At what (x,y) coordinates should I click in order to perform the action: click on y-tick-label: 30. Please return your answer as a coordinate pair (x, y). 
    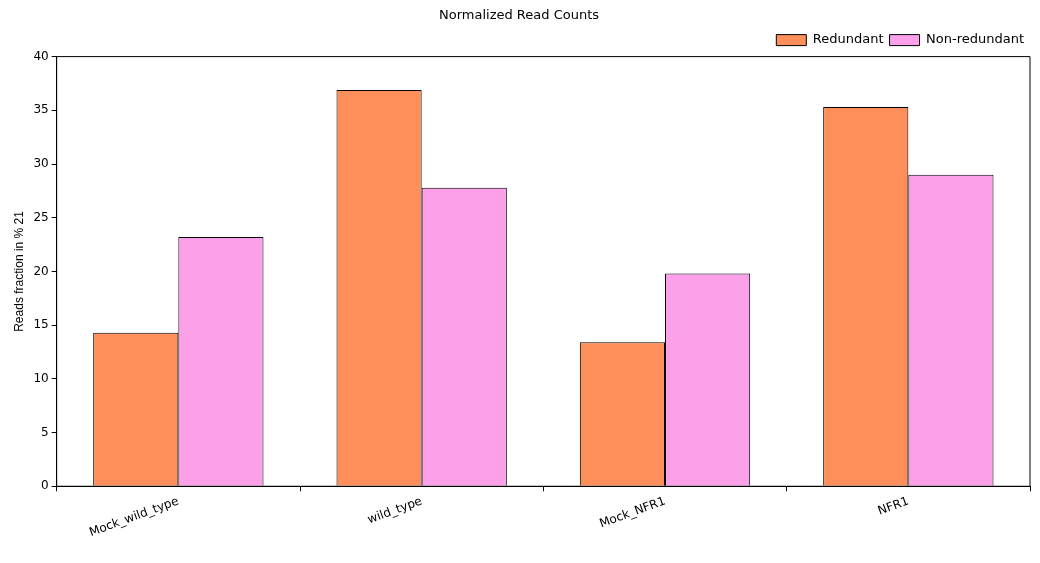
    Looking at the image, I should click on (41, 163).